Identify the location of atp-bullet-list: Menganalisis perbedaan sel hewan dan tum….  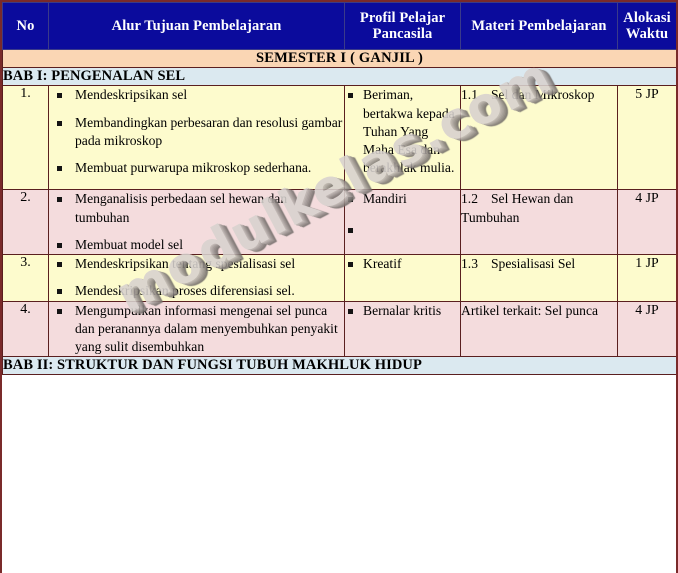
(196, 222).